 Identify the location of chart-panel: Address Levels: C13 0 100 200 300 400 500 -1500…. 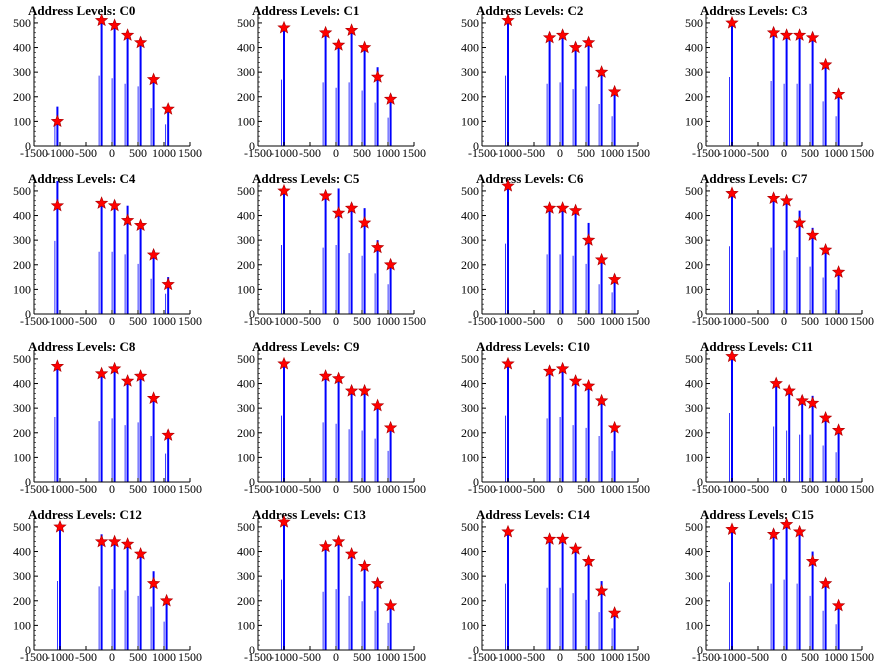
(336, 588).